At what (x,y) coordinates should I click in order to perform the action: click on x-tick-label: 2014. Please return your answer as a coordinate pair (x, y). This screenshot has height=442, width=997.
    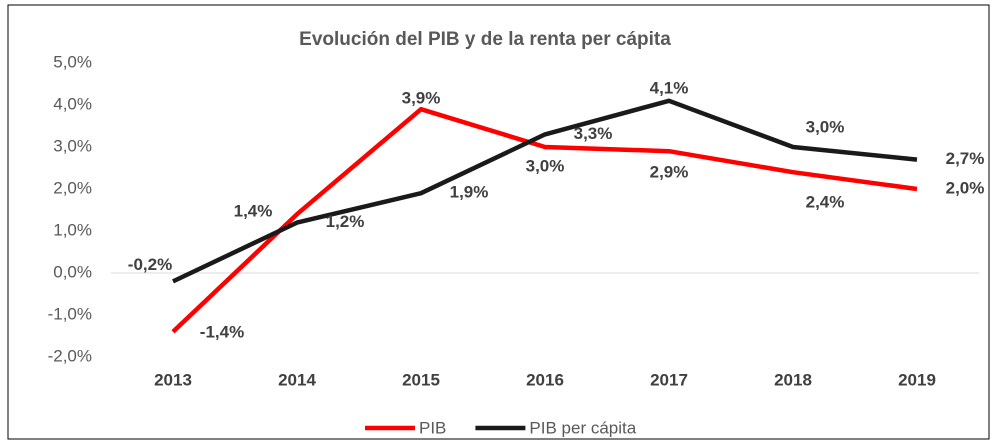
    Looking at the image, I should click on (297, 379).